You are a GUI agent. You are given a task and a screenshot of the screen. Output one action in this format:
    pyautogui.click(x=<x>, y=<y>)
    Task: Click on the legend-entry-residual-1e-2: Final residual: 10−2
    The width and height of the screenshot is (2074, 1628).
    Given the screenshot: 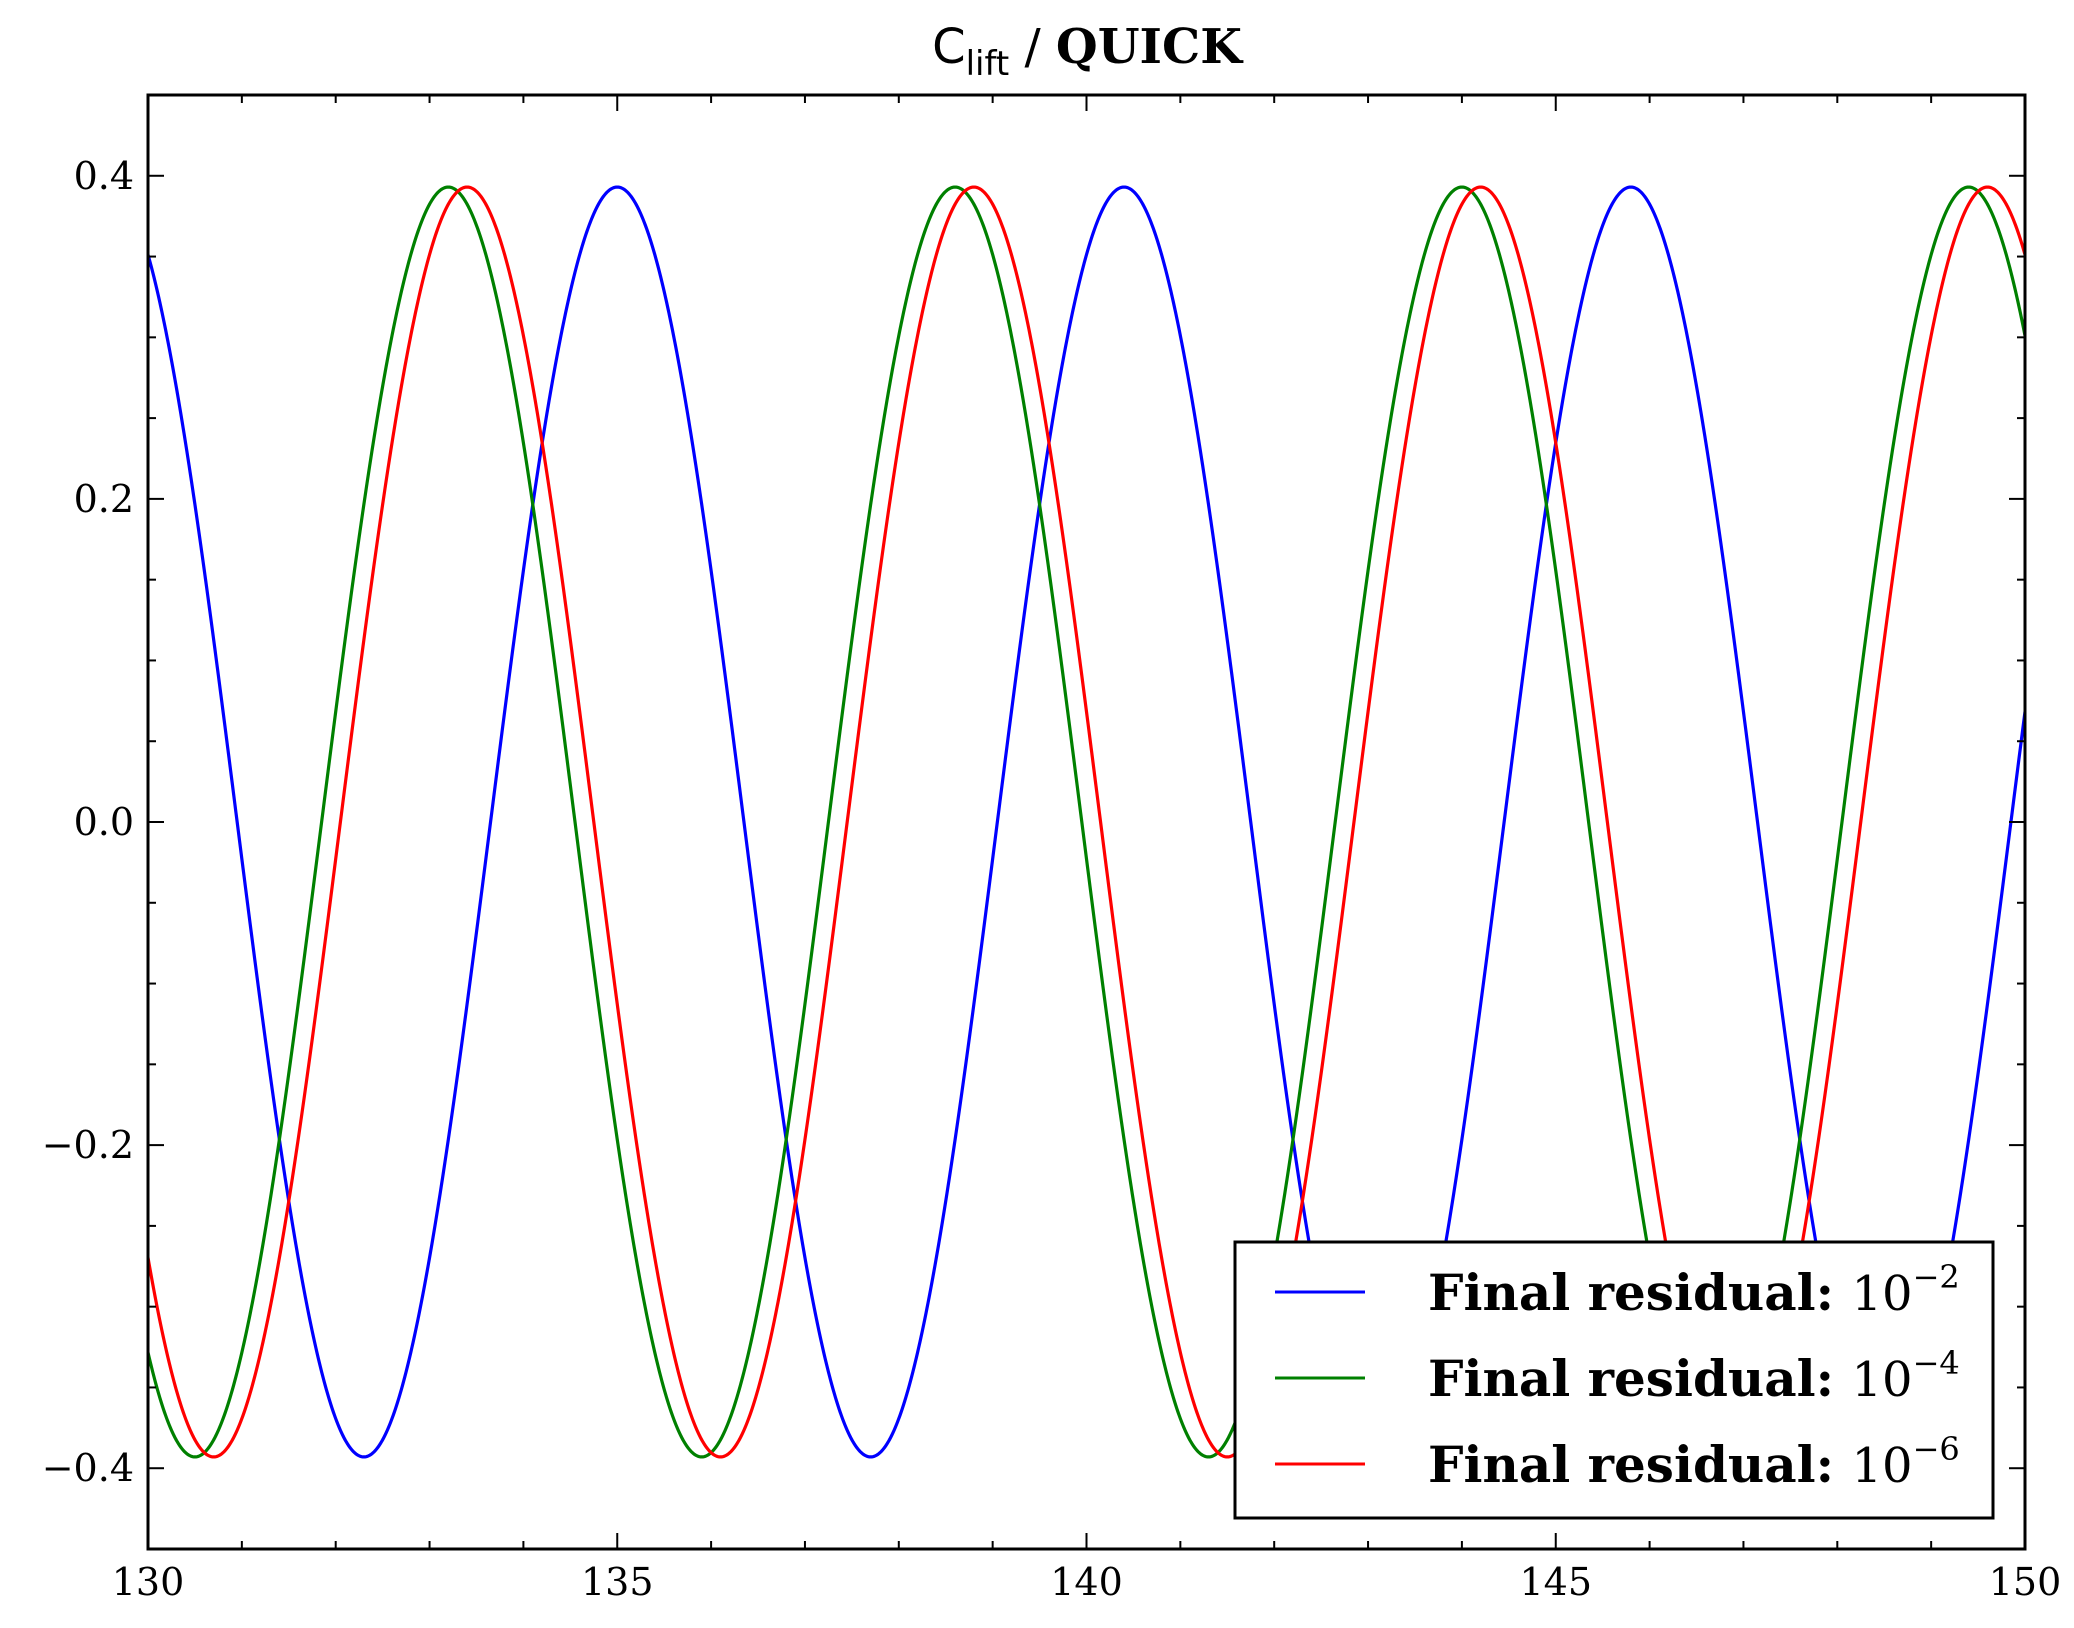 What is the action you would take?
    pyautogui.click(x=1694, y=1290)
    